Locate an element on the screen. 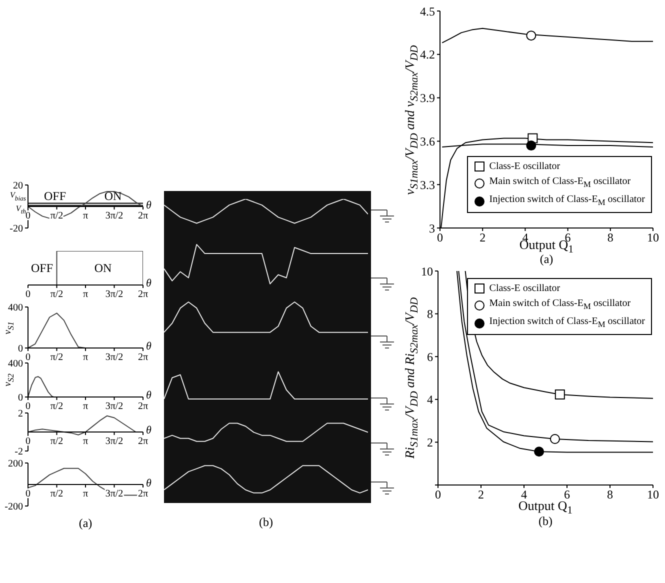  y-tick-label: 8 is located at coordinates (430, 314).